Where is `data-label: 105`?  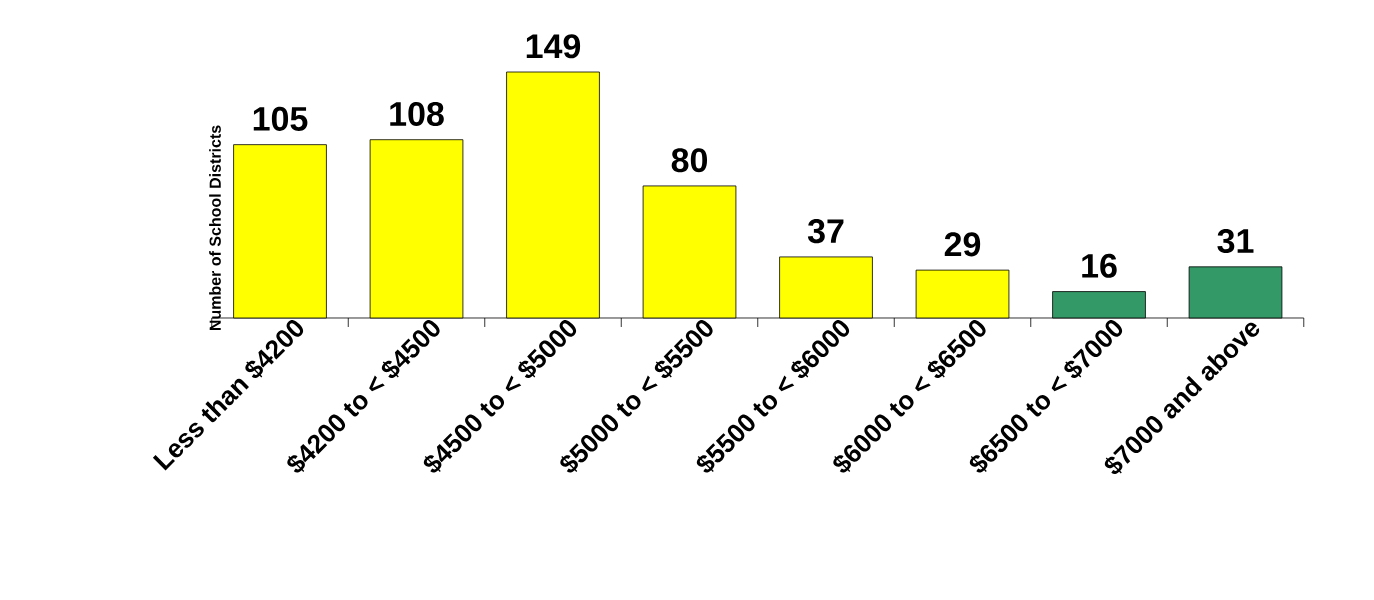
data-label: 105 is located at coordinates (280, 118).